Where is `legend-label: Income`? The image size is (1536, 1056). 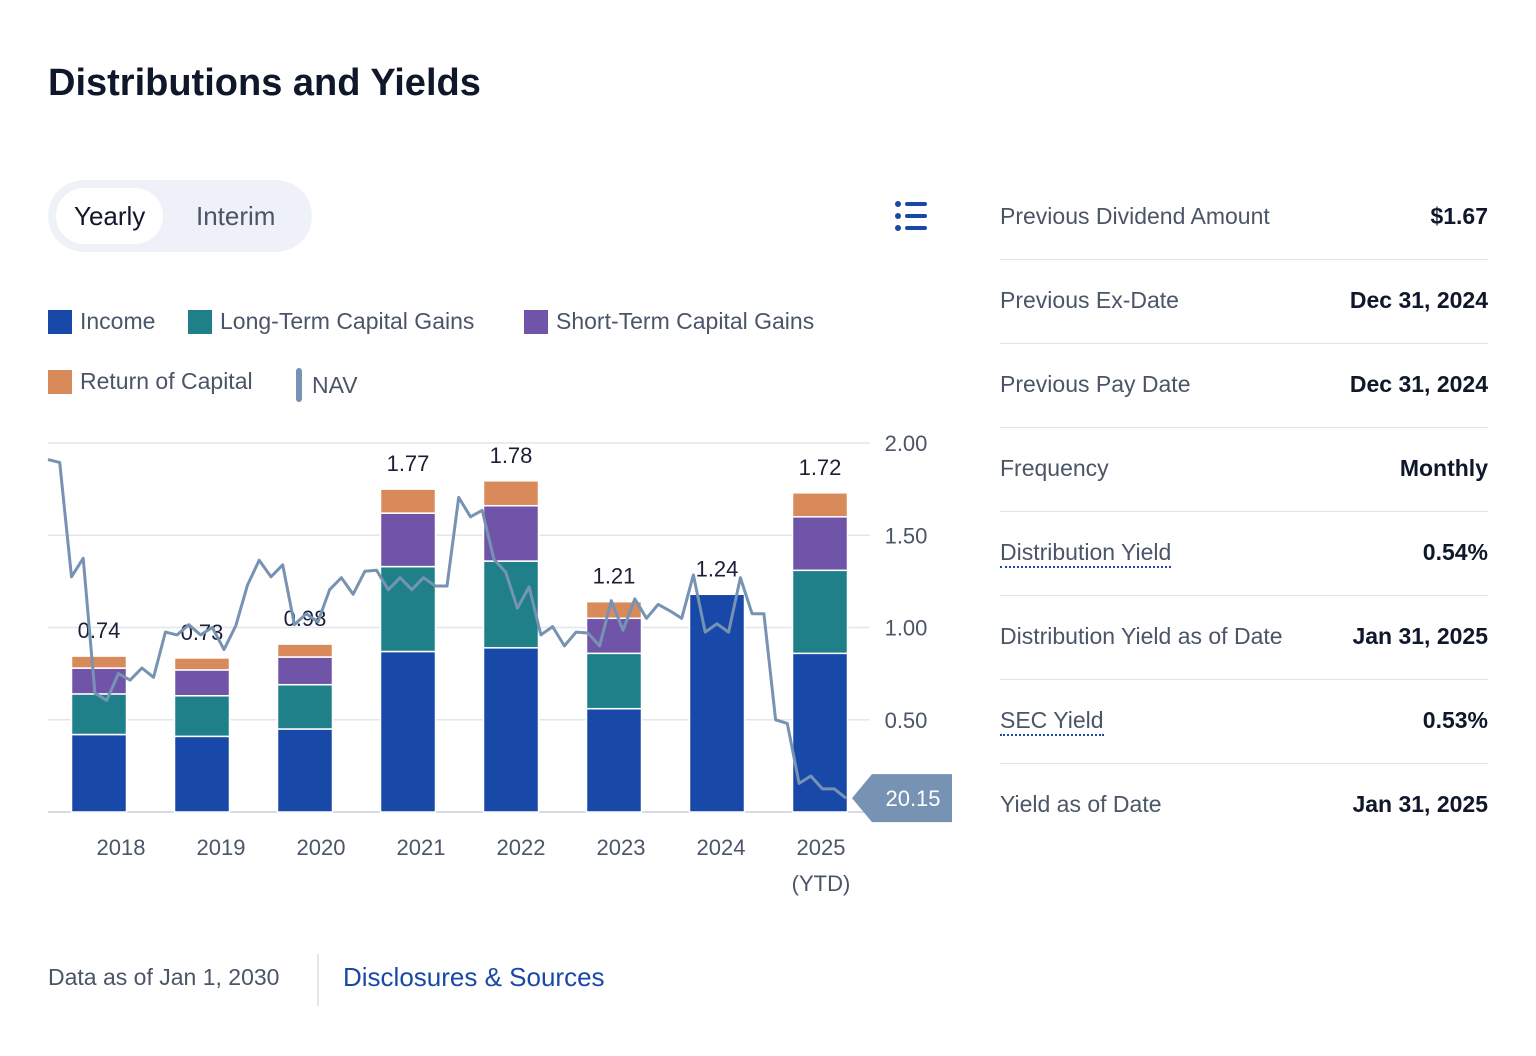
legend-label: Income is located at coordinates (118, 321).